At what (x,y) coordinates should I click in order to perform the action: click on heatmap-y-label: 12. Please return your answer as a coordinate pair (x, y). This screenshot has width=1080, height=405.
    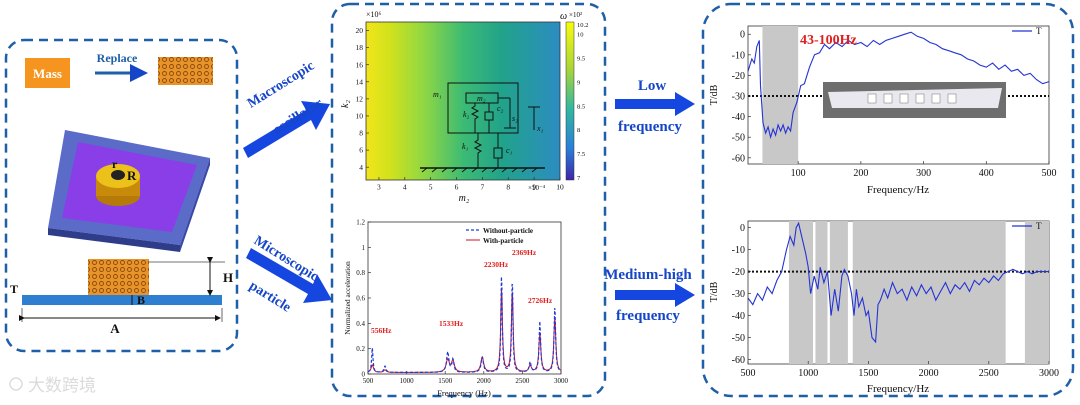
    Looking at the image, I should click on (360, 98).